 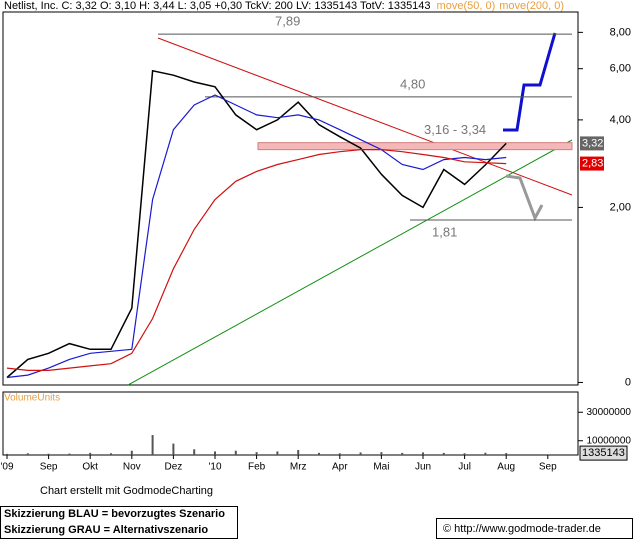 I want to click on y-tick-label: 0, so click(x=628, y=382).